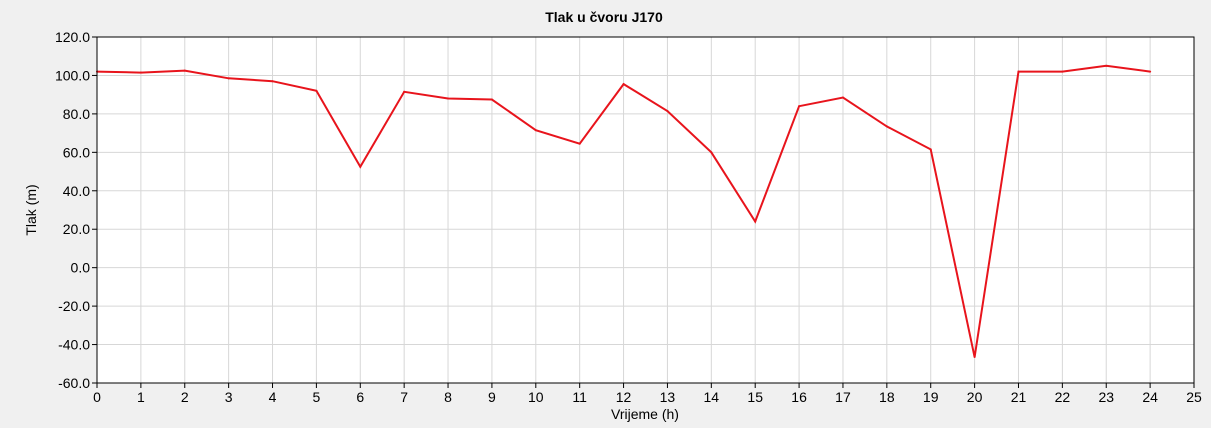 The height and width of the screenshot is (428, 1211). What do you see at coordinates (1063, 397) in the screenshot?
I see `x-tick-label: 22` at bounding box center [1063, 397].